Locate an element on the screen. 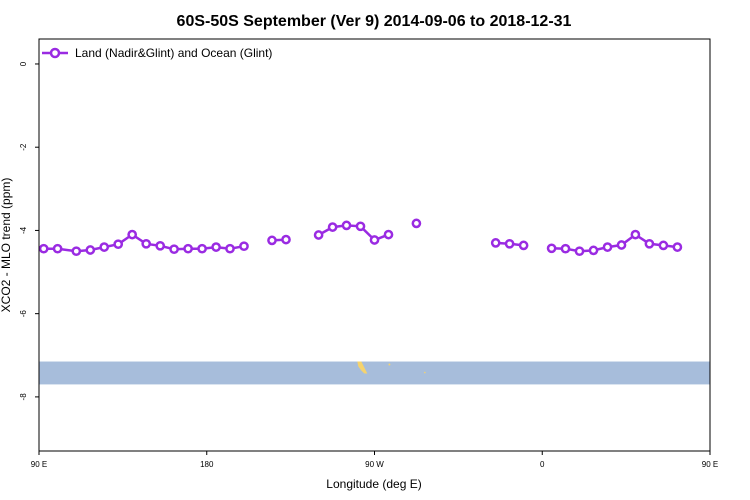 Image resolution: width=750 pixels, height=500 pixels. x-tick-label: 90 W is located at coordinates (374, 464).